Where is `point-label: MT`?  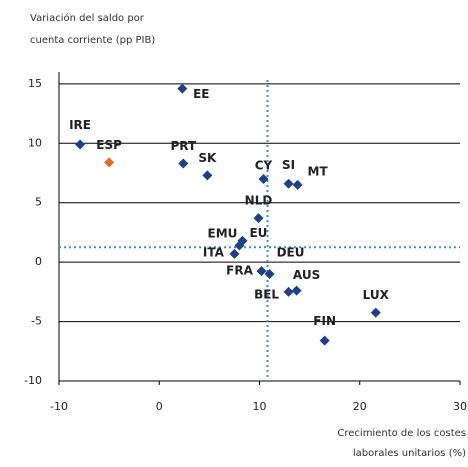
point-label: MT is located at coordinates (318, 171).